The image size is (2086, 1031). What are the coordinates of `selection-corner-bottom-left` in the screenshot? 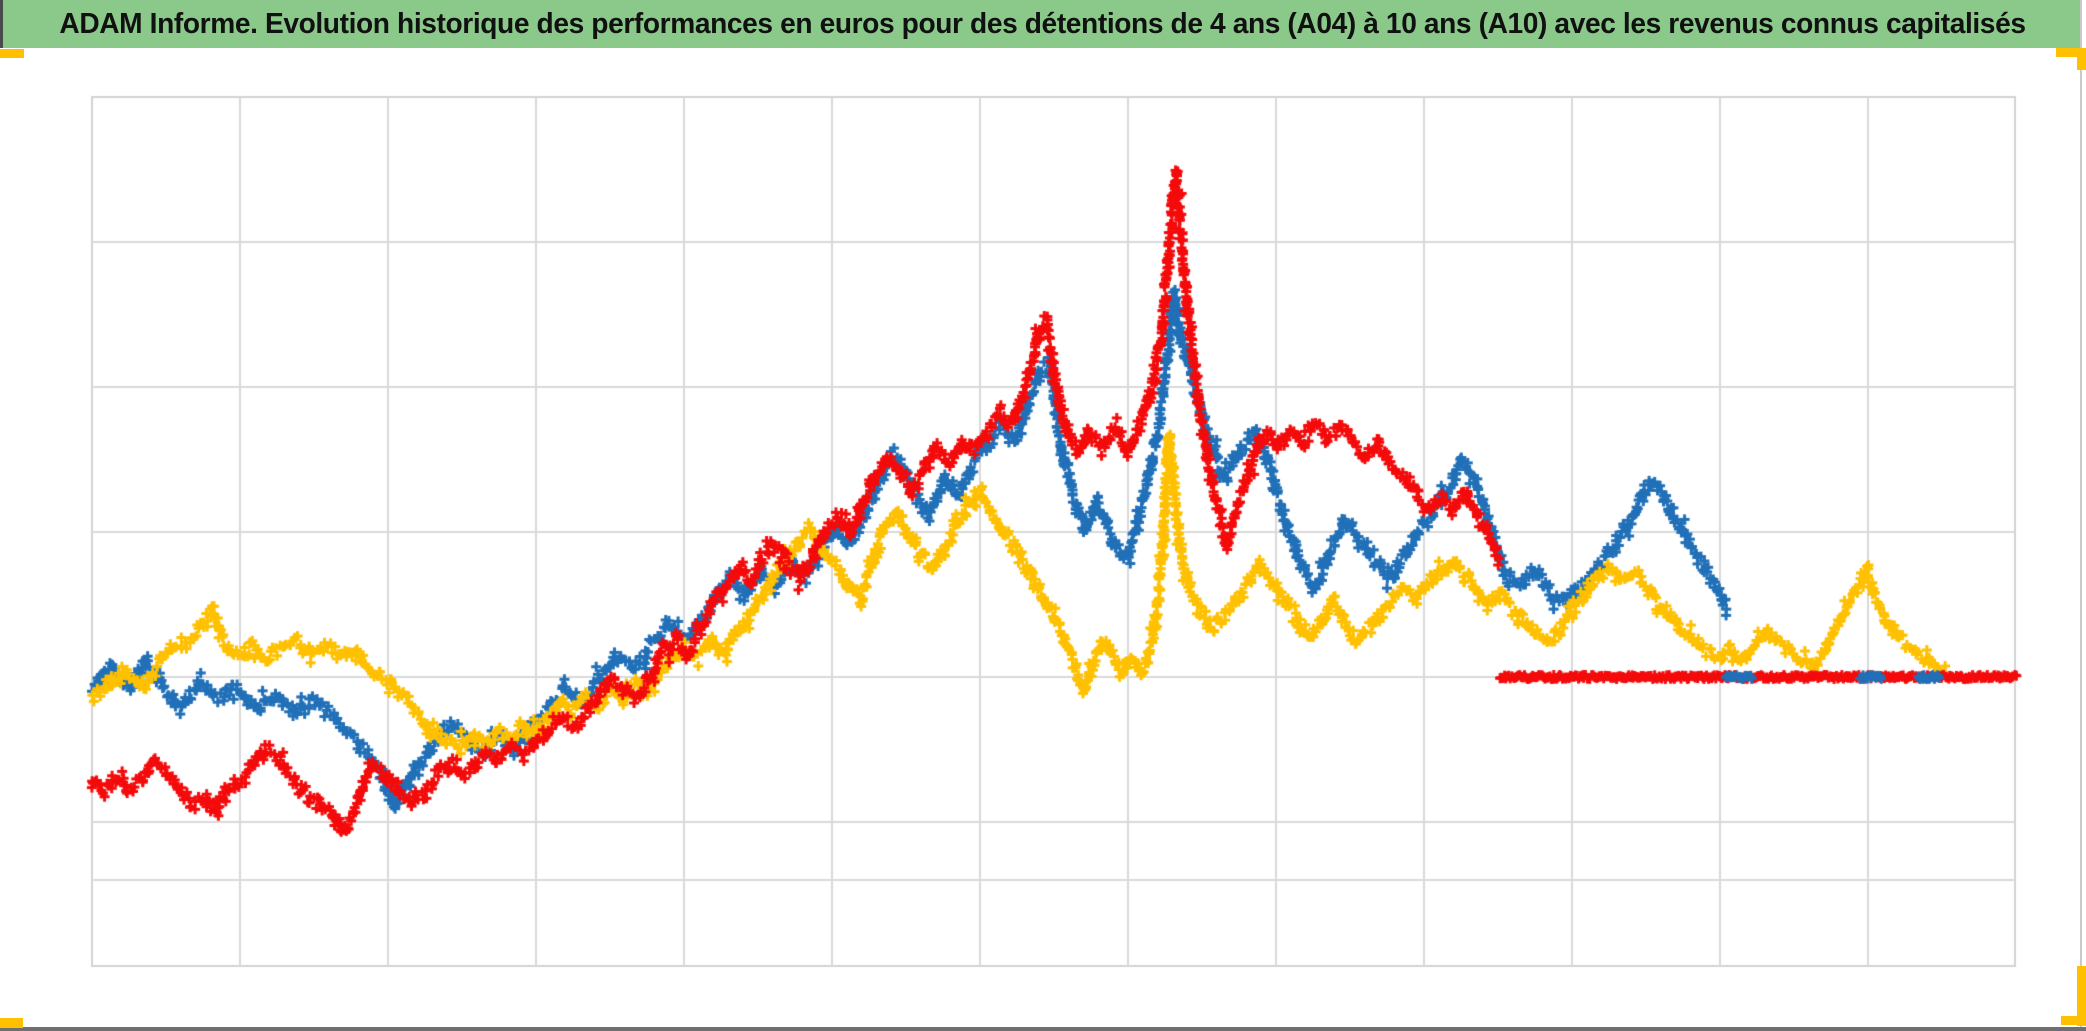 It's located at (11, 1023).